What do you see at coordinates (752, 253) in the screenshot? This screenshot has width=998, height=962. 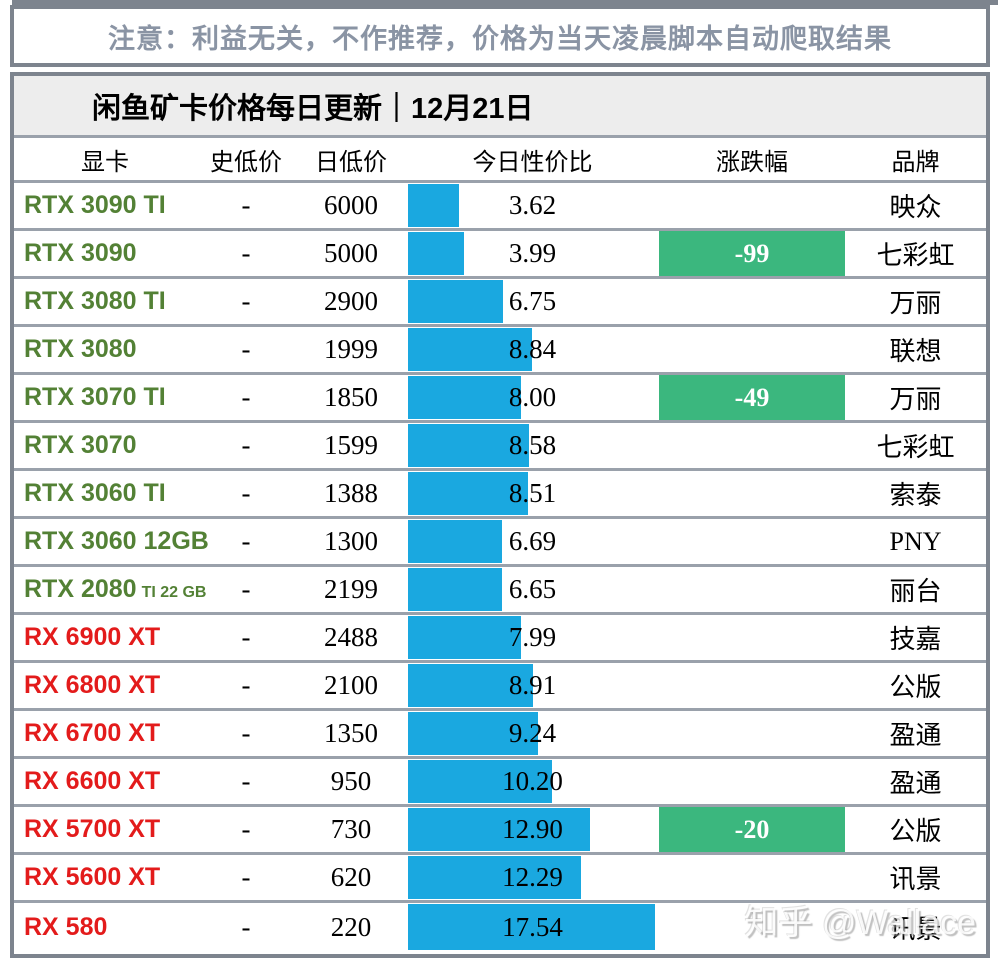 I see `change-badge: -99` at bounding box center [752, 253].